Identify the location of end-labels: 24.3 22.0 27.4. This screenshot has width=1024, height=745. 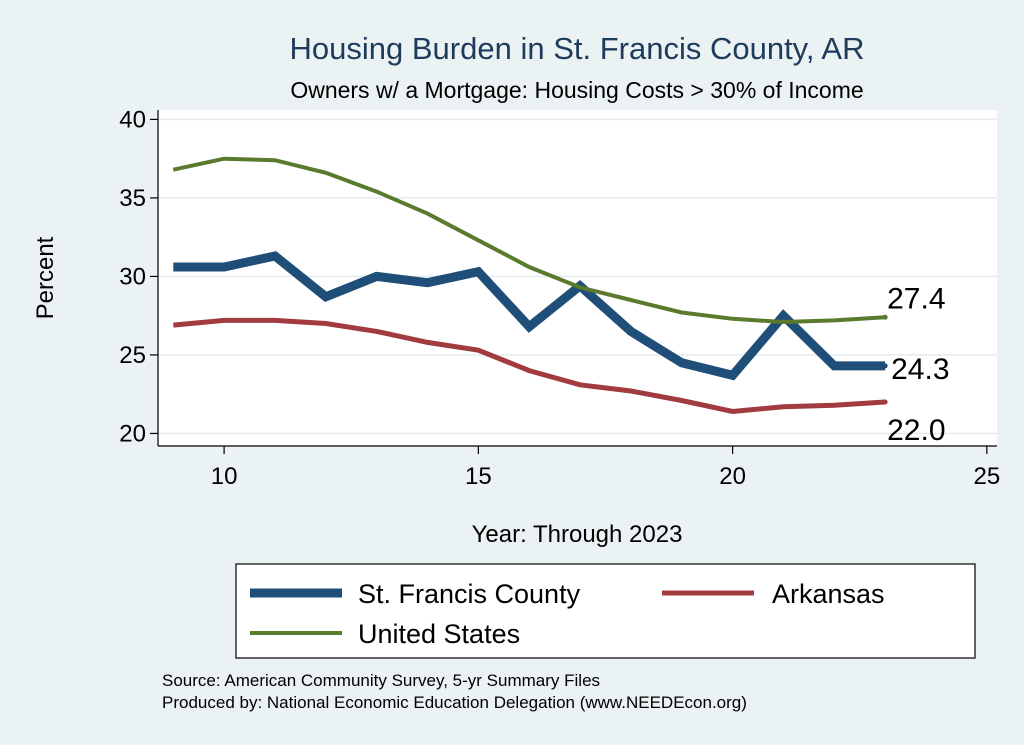
(916, 364).